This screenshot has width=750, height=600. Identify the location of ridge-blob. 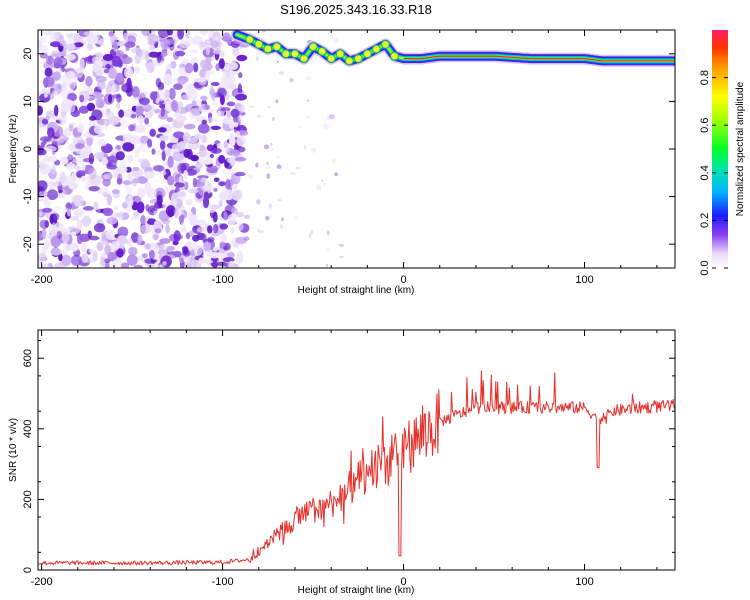
(385, 44).